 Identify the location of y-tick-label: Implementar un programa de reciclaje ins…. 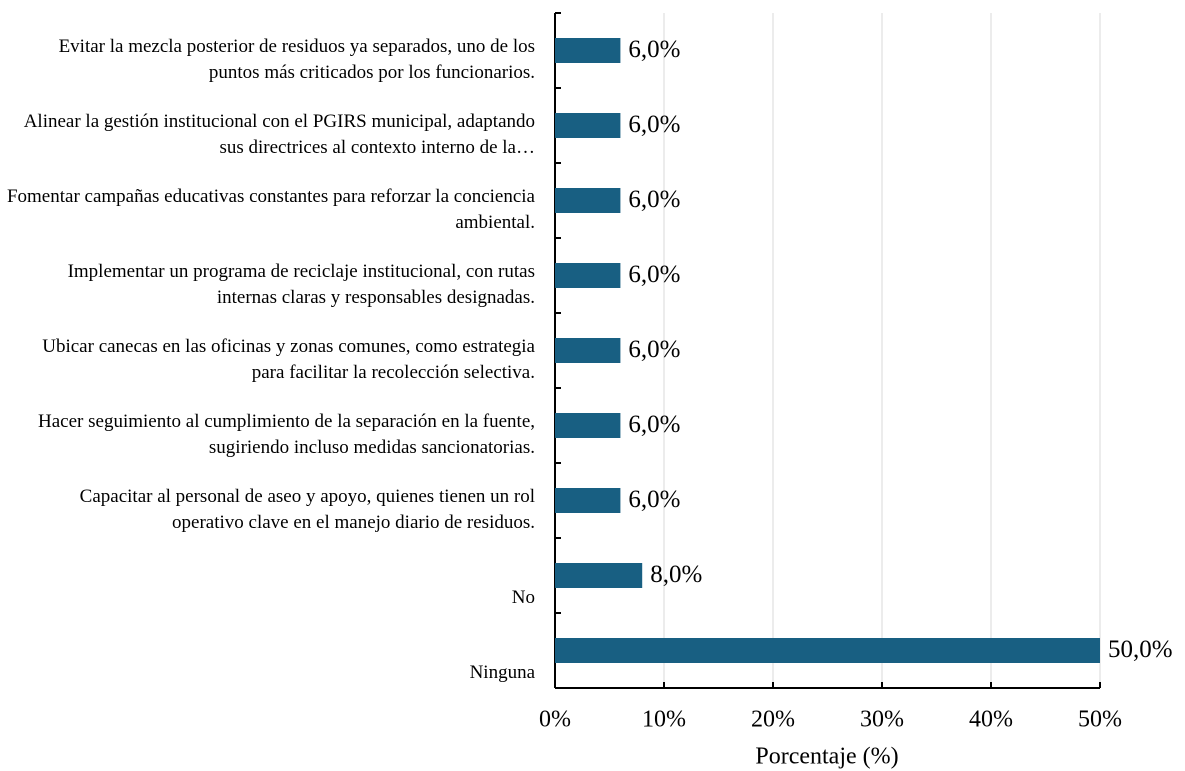
(301, 284).